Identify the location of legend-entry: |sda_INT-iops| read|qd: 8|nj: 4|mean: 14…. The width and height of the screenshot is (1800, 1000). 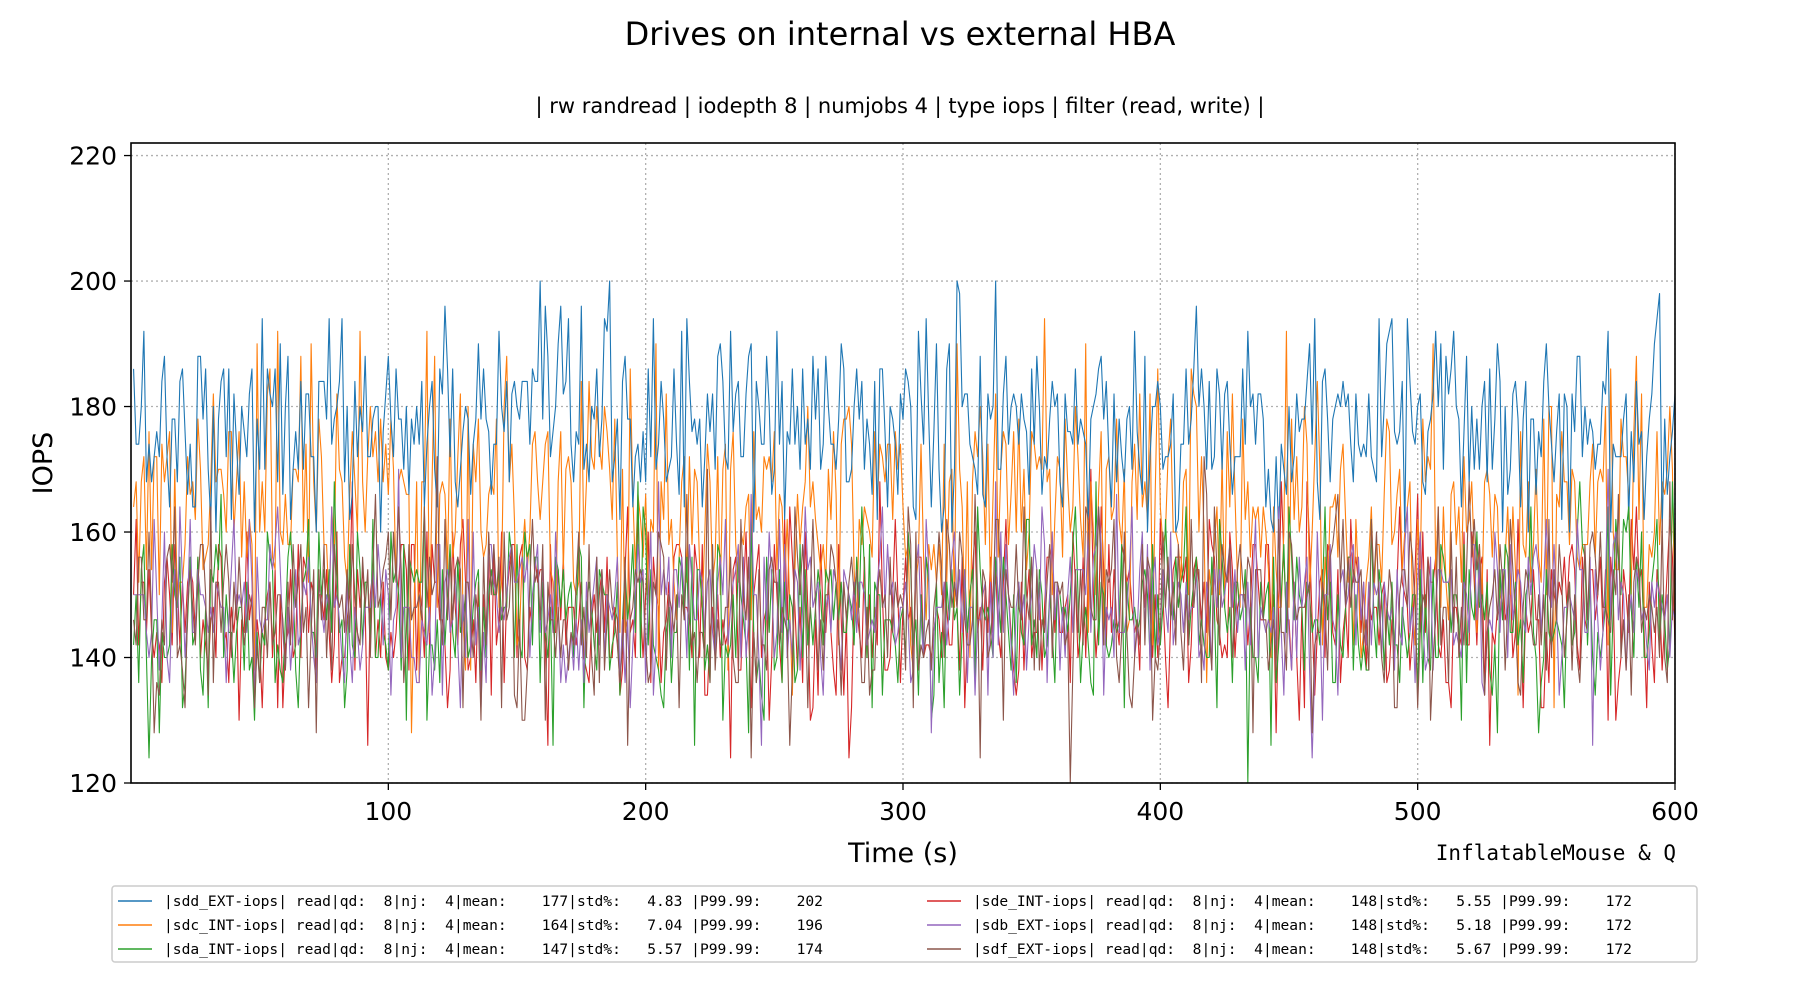
(493, 949).